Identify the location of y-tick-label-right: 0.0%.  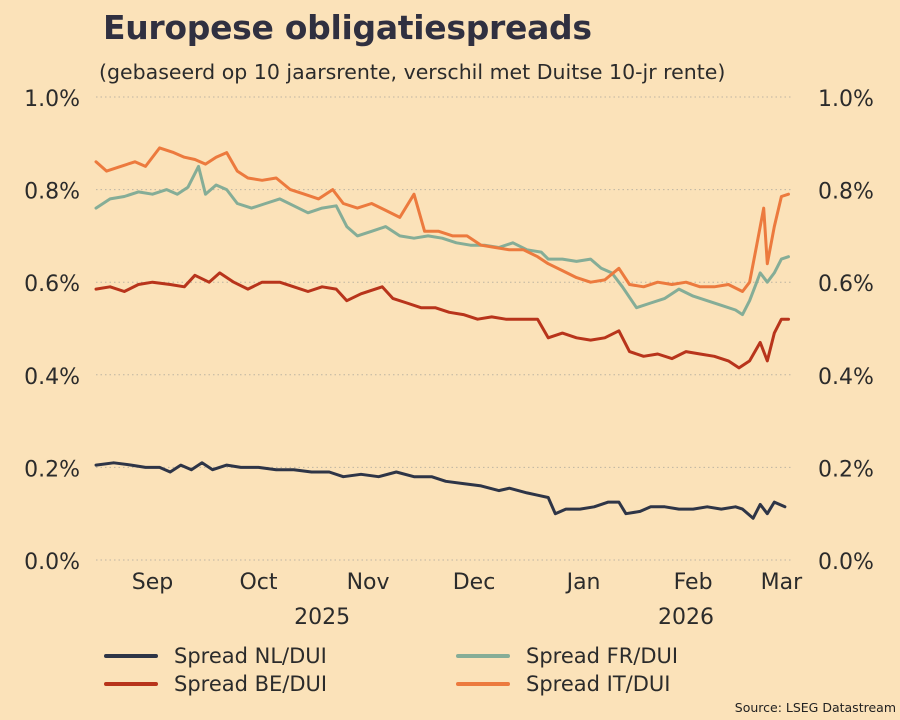
(846, 562).